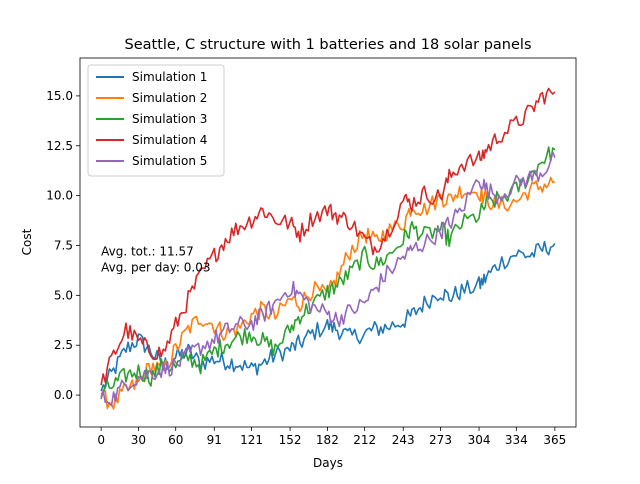  What do you see at coordinates (175, 440) in the screenshot?
I see `x-tick-label: 60` at bounding box center [175, 440].